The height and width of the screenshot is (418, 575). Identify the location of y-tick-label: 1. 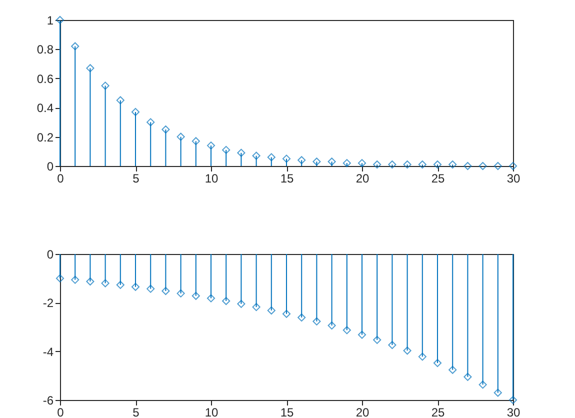
(50, 21).